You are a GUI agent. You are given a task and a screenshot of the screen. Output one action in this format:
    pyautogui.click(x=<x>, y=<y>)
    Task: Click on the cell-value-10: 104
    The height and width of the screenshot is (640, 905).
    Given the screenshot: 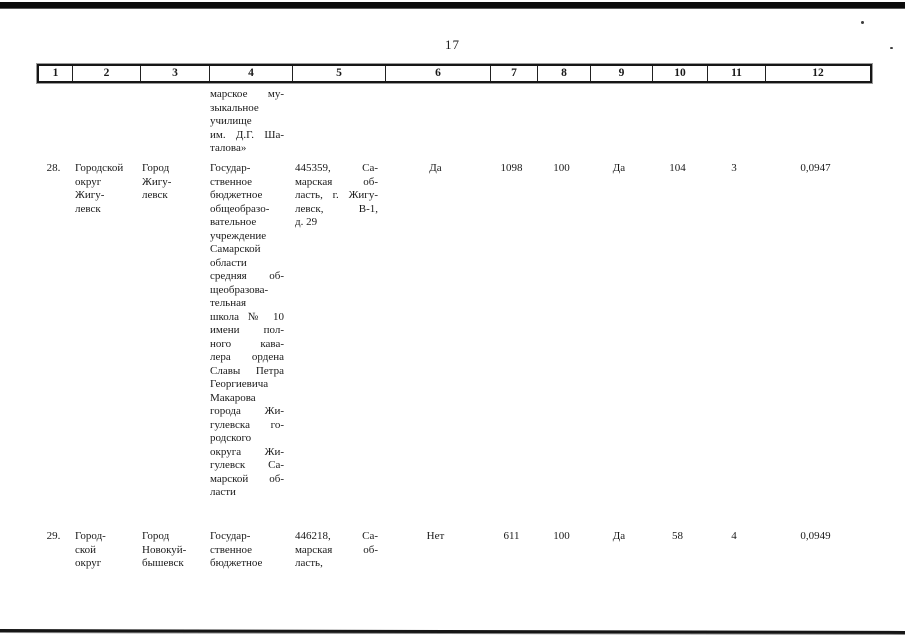 What is the action you would take?
    pyautogui.click(x=677, y=168)
    